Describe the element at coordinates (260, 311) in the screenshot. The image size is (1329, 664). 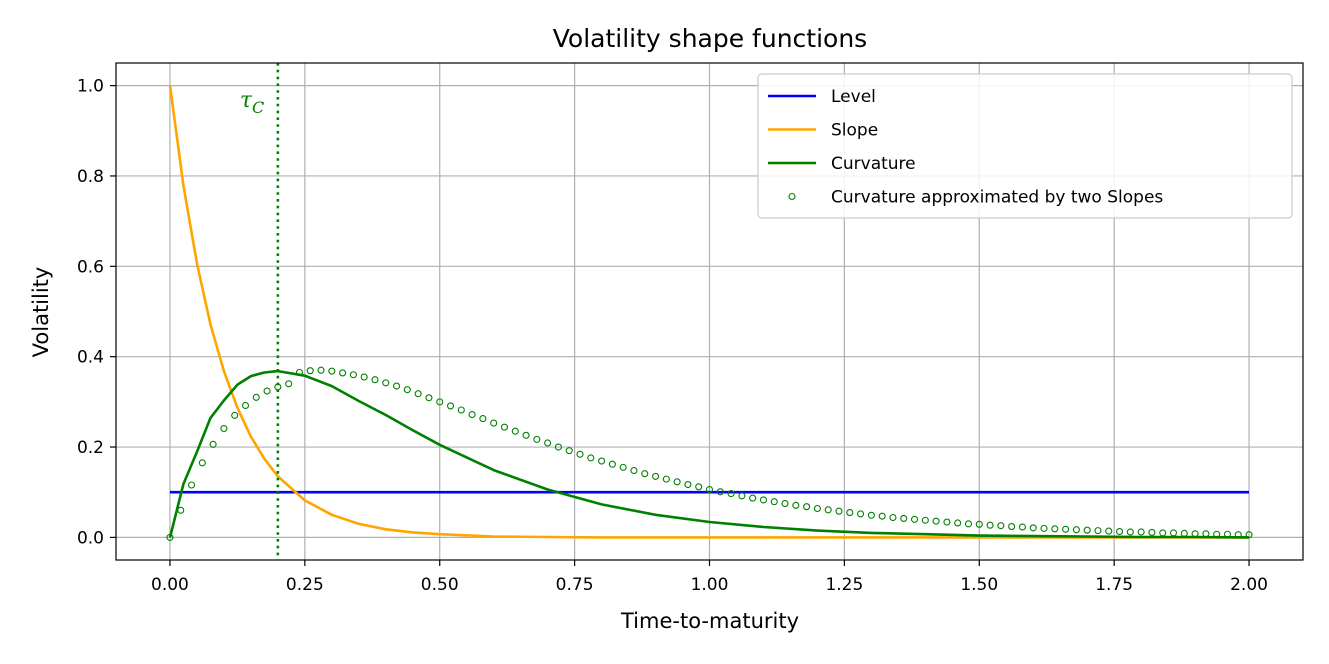
I see `annotation-layer: τC` at that location.